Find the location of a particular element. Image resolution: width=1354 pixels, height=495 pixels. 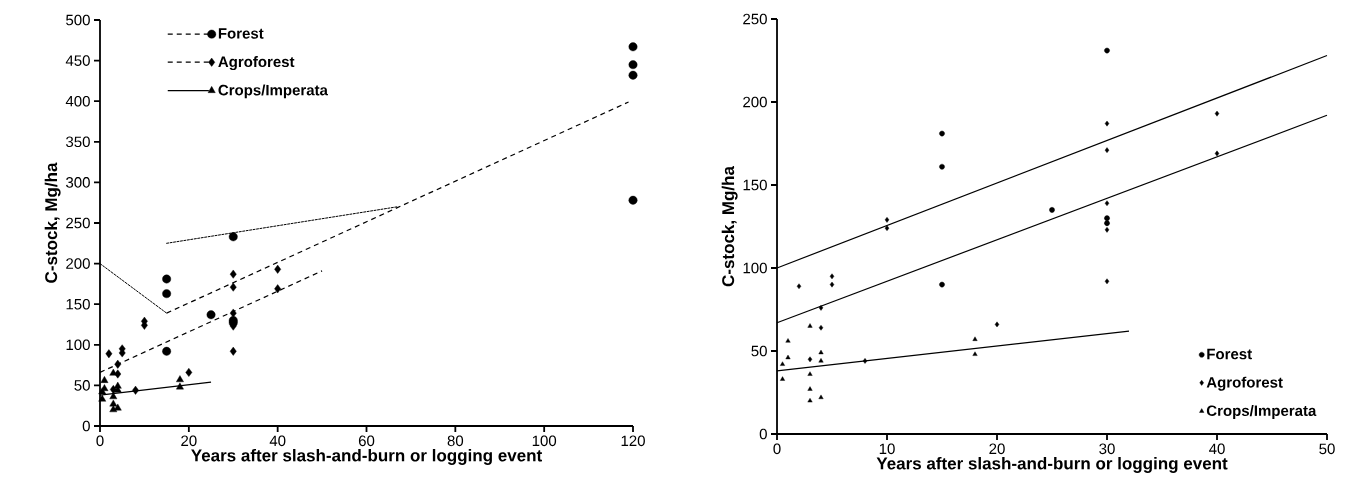

y-tick-label: 350 is located at coordinates (78, 142).